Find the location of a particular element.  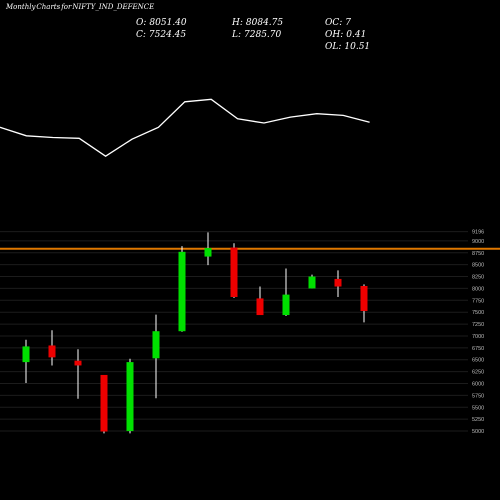

stat-label: L: is located at coordinates (236, 35).